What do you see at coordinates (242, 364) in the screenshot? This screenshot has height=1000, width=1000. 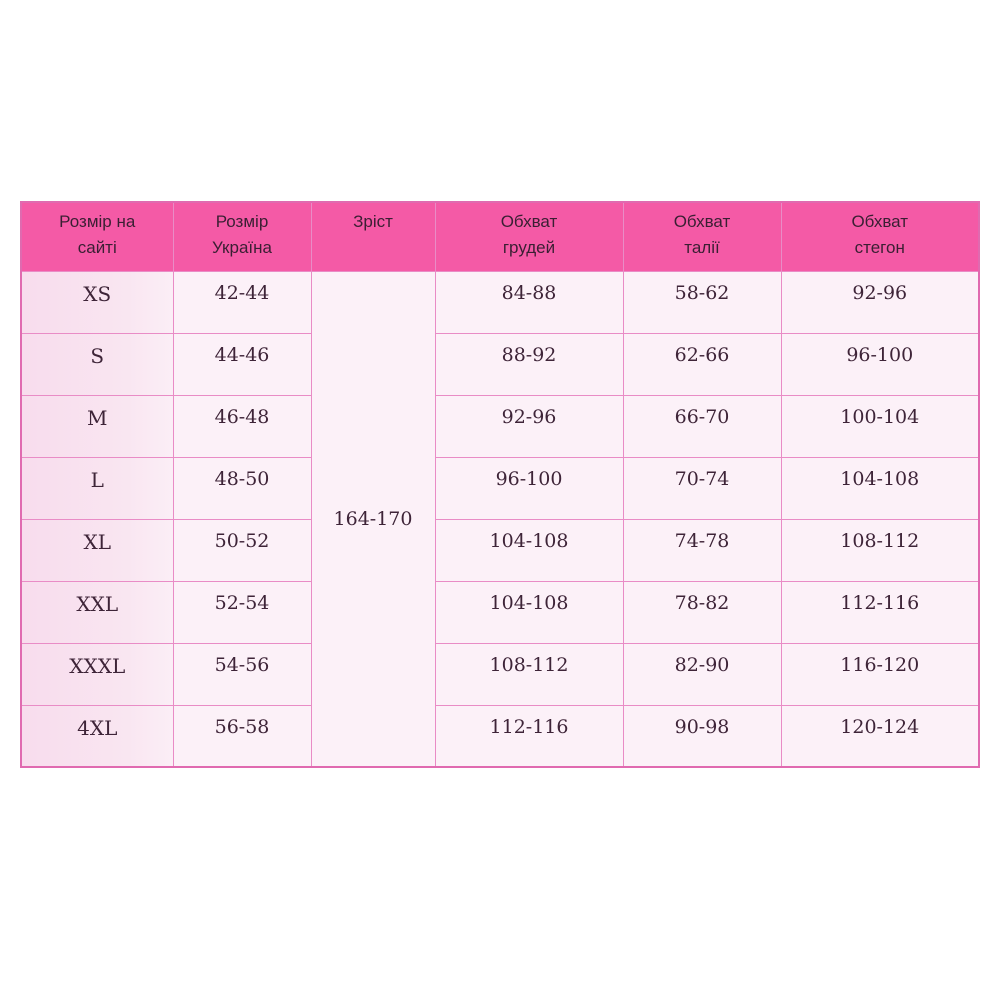 I see `cell-size-ukraine: 44-46` at bounding box center [242, 364].